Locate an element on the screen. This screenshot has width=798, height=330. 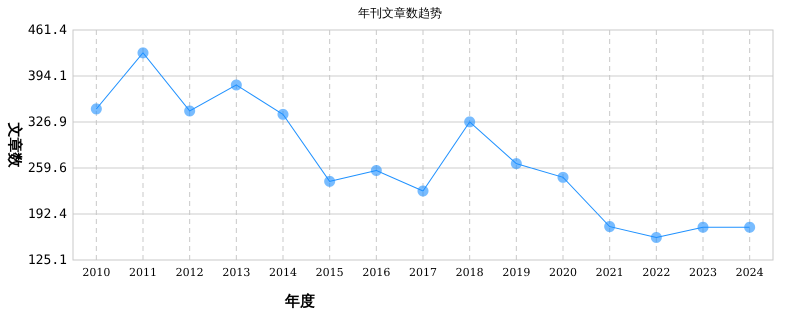
x-tick-label: 2015 is located at coordinates (330, 272).